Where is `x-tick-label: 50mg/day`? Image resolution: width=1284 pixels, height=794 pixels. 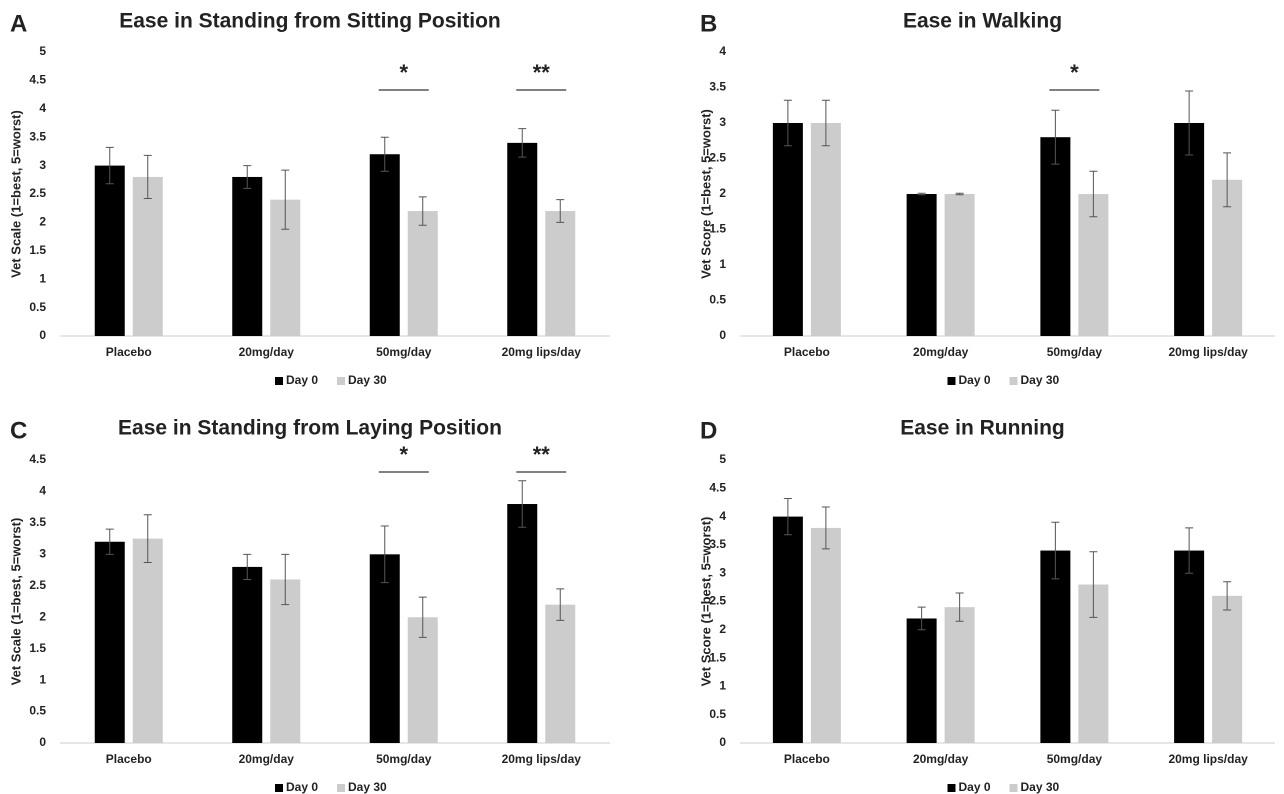
x-tick-label: 50mg/day is located at coordinates (1075, 352).